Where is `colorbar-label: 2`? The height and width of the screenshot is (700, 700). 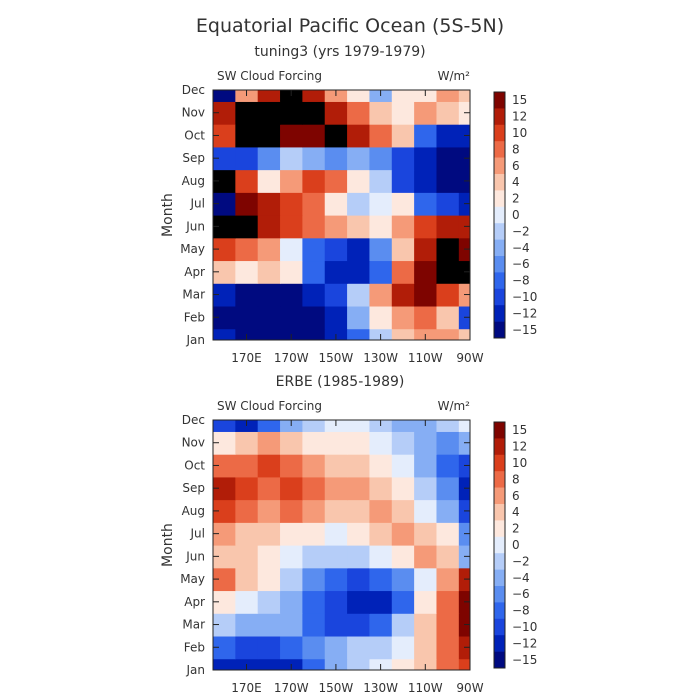 colorbar-label: 2 is located at coordinates (516, 199).